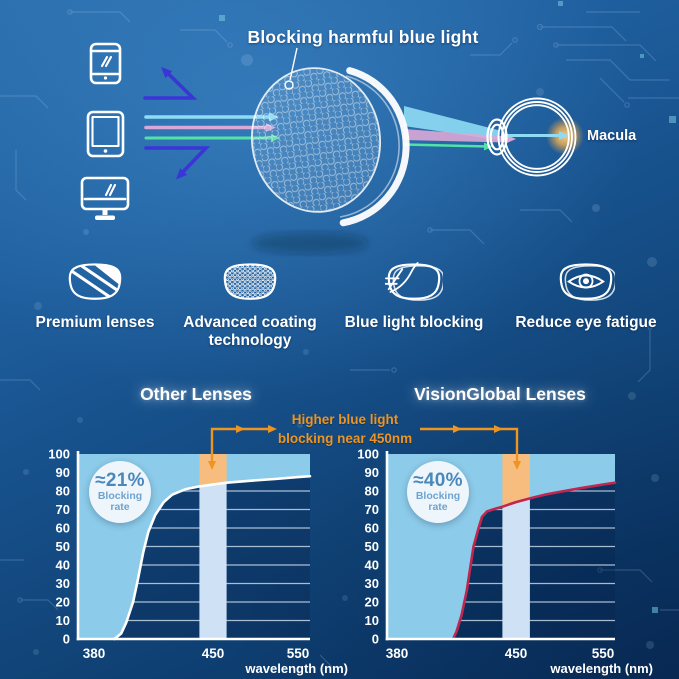 The image size is (679, 679). I want to click on blocking-rate-badge-visionglobal: ≈40% Blocking rate, so click(438, 492).